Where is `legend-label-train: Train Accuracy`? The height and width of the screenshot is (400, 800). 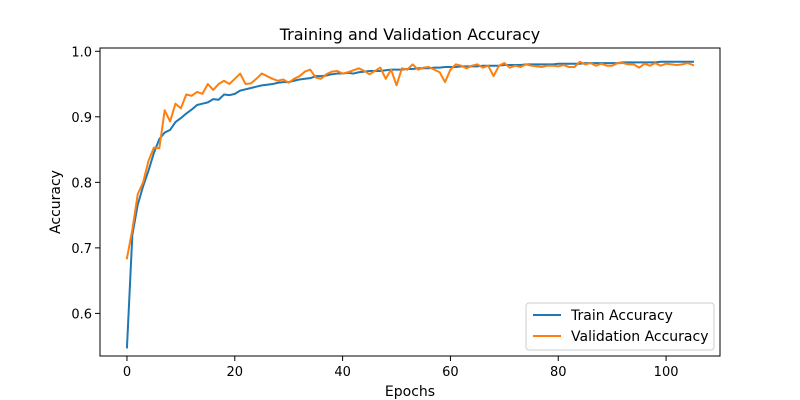 legend-label-train: Train Accuracy is located at coordinates (621, 316).